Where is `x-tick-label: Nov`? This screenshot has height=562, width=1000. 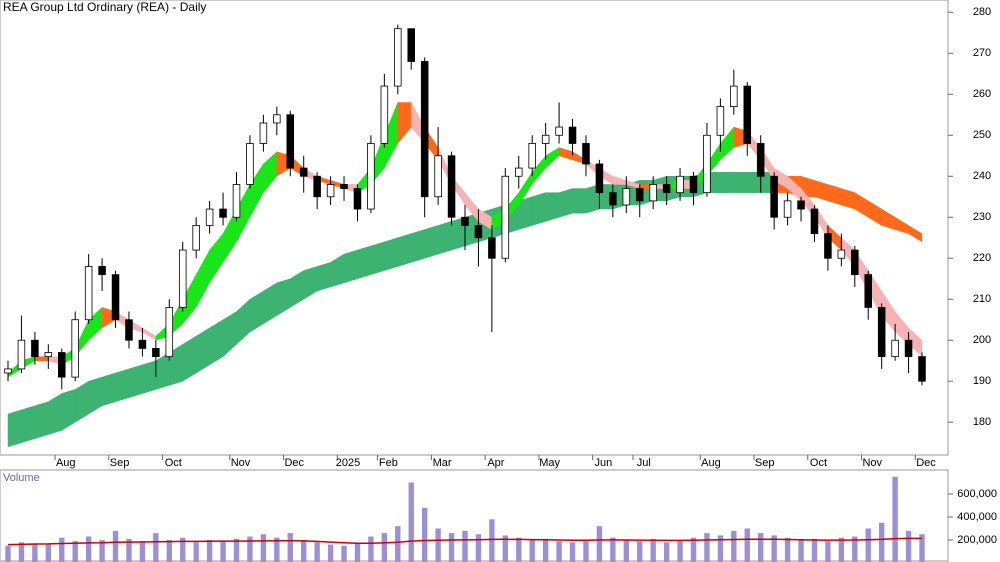 x-tick-label: Nov is located at coordinates (872, 463).